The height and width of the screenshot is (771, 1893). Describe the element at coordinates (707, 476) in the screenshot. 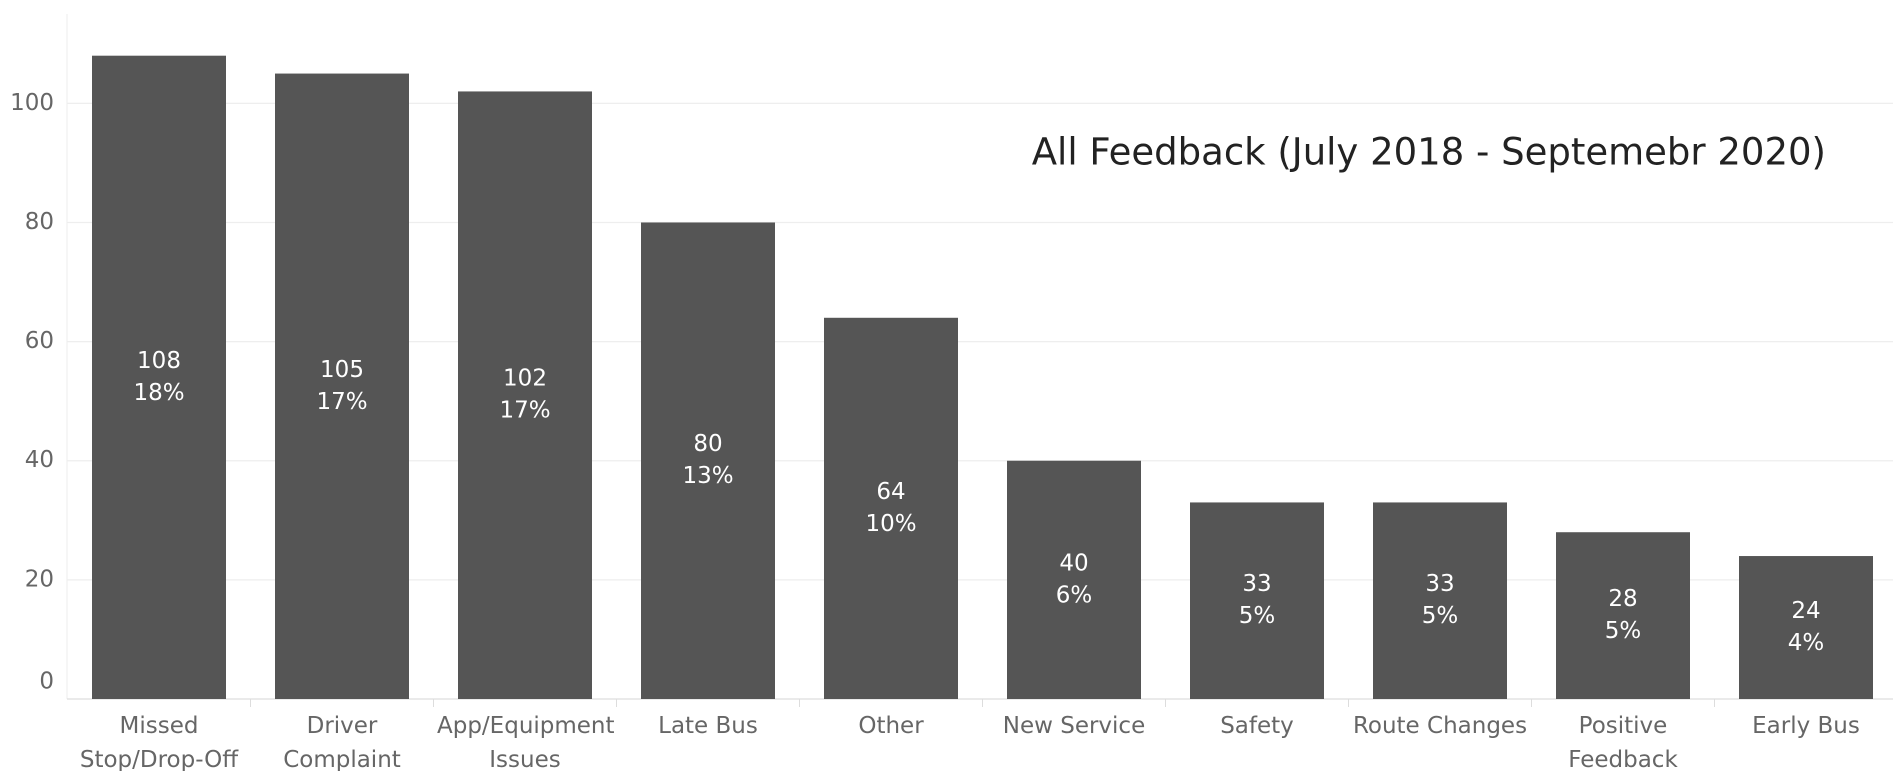

I see `percent-label: 13%` at that location.